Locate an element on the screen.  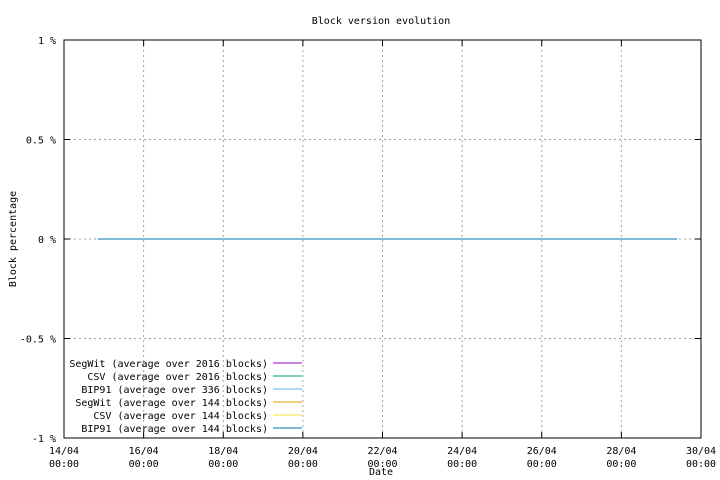
y-tick-label: -0.5 % is located at coordinates (38, 340).